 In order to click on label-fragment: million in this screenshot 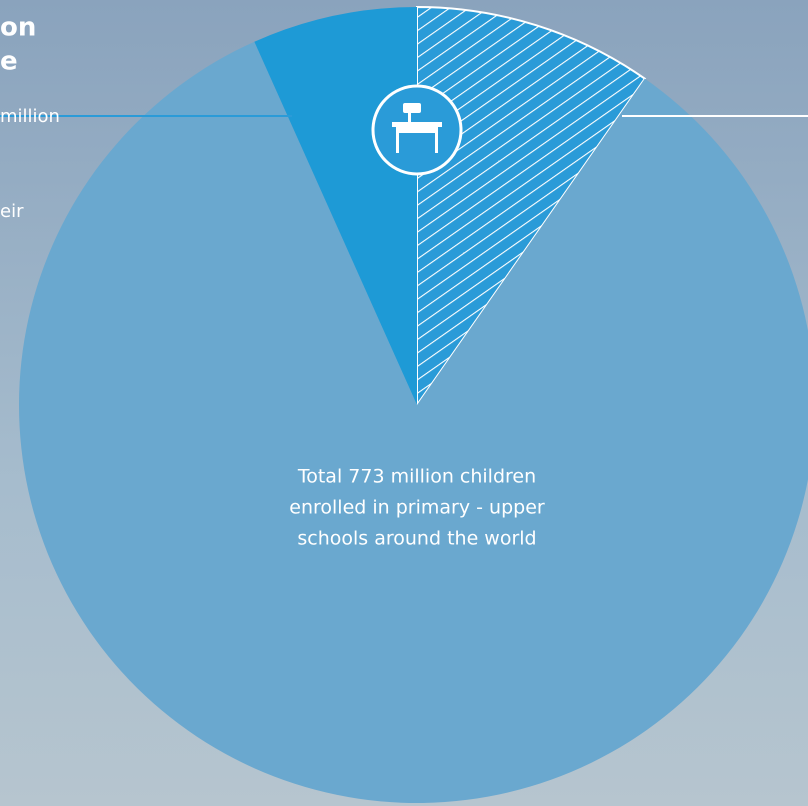, I will do `click(30, 116)`.